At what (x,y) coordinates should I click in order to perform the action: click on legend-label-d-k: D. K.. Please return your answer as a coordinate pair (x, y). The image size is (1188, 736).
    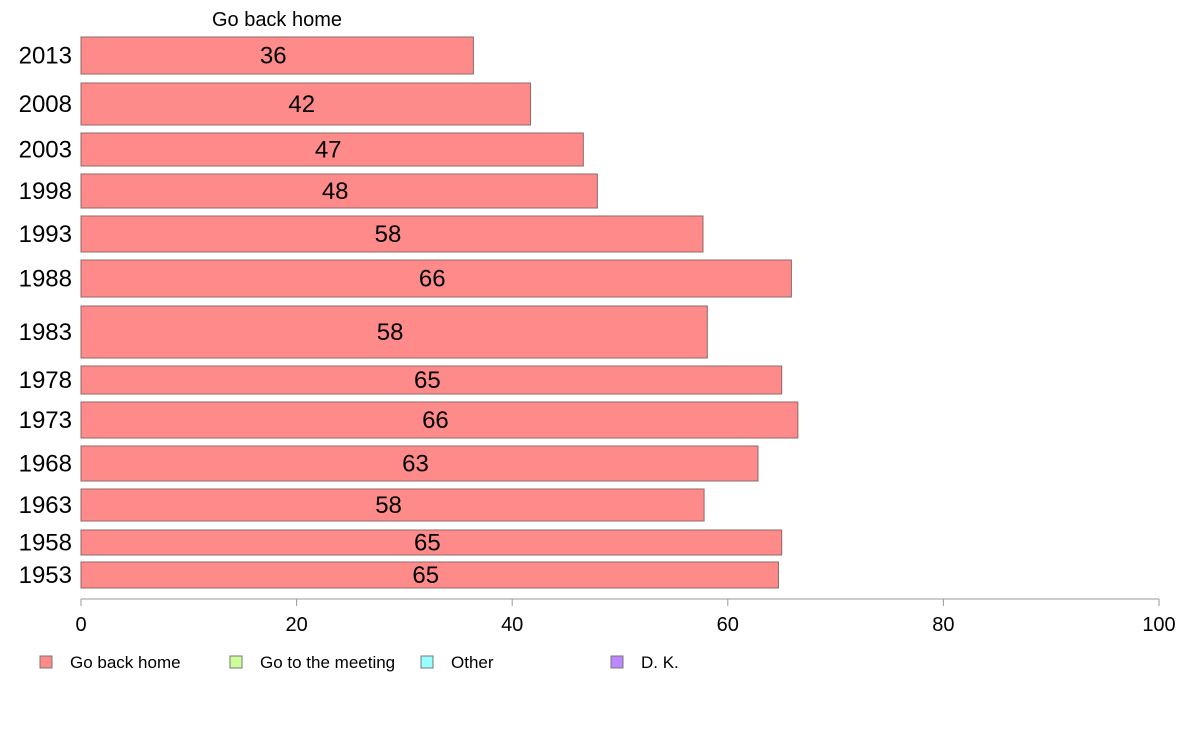
    Looking at the image, I should click on (660, 662).